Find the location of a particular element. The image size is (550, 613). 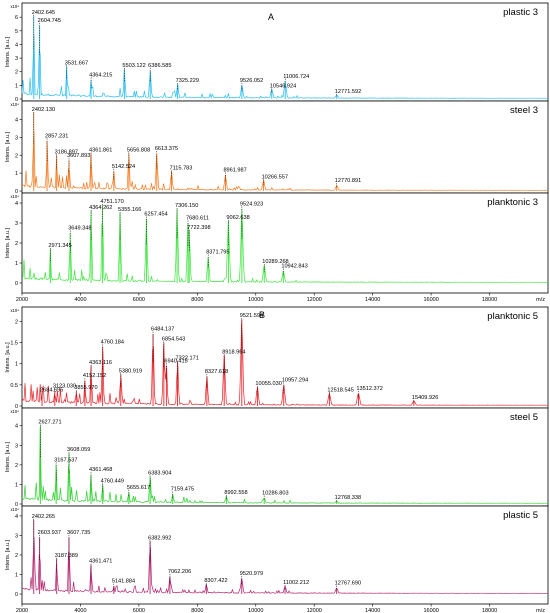

peak-label: 3855.970 is located at coordinates (85, 388).